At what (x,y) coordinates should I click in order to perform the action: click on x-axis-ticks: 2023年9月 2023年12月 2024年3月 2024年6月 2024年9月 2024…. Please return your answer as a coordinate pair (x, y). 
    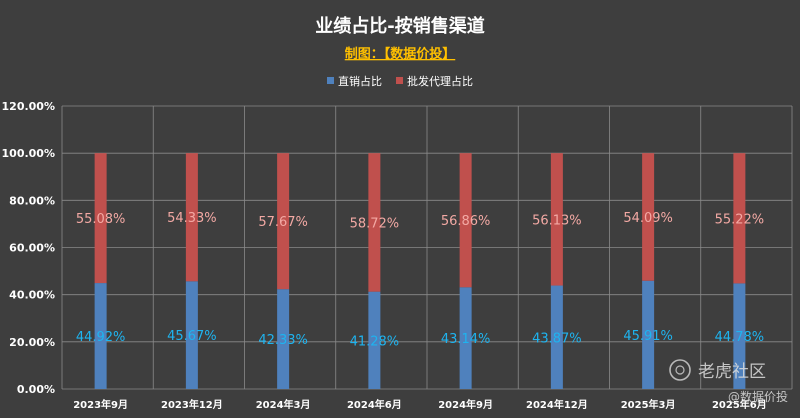
    Looking at the image, I should click on (420, 404).